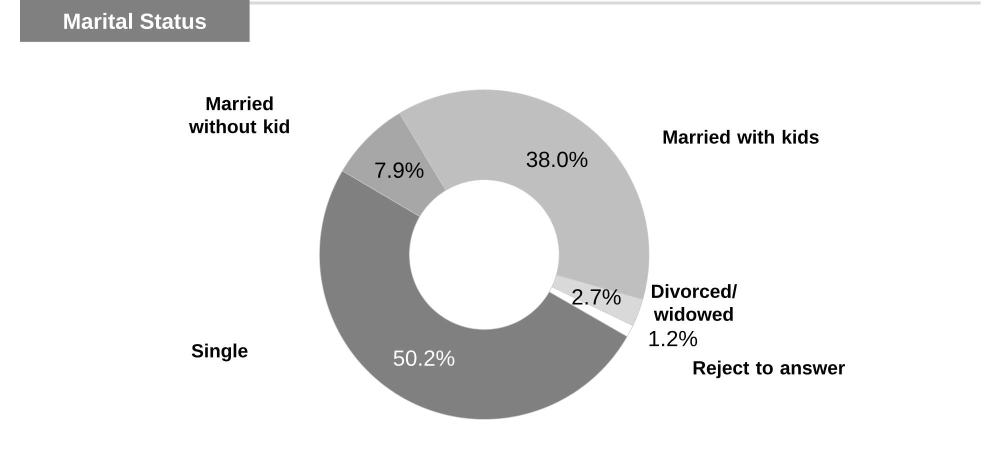  I want to click on slice-label: Reject to answer, so click(769, 369).